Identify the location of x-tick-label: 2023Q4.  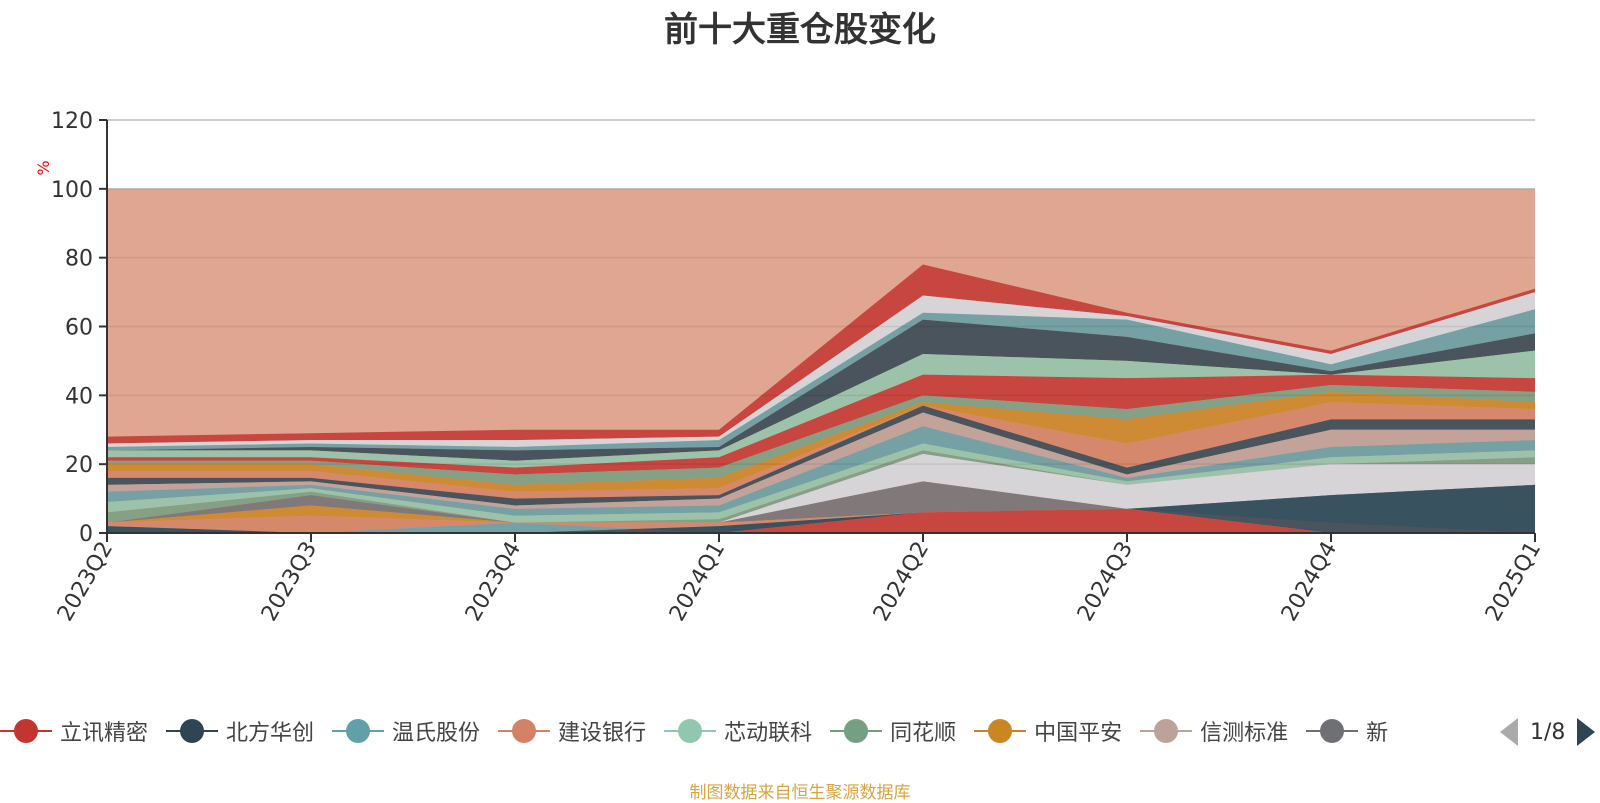
(493, 582).